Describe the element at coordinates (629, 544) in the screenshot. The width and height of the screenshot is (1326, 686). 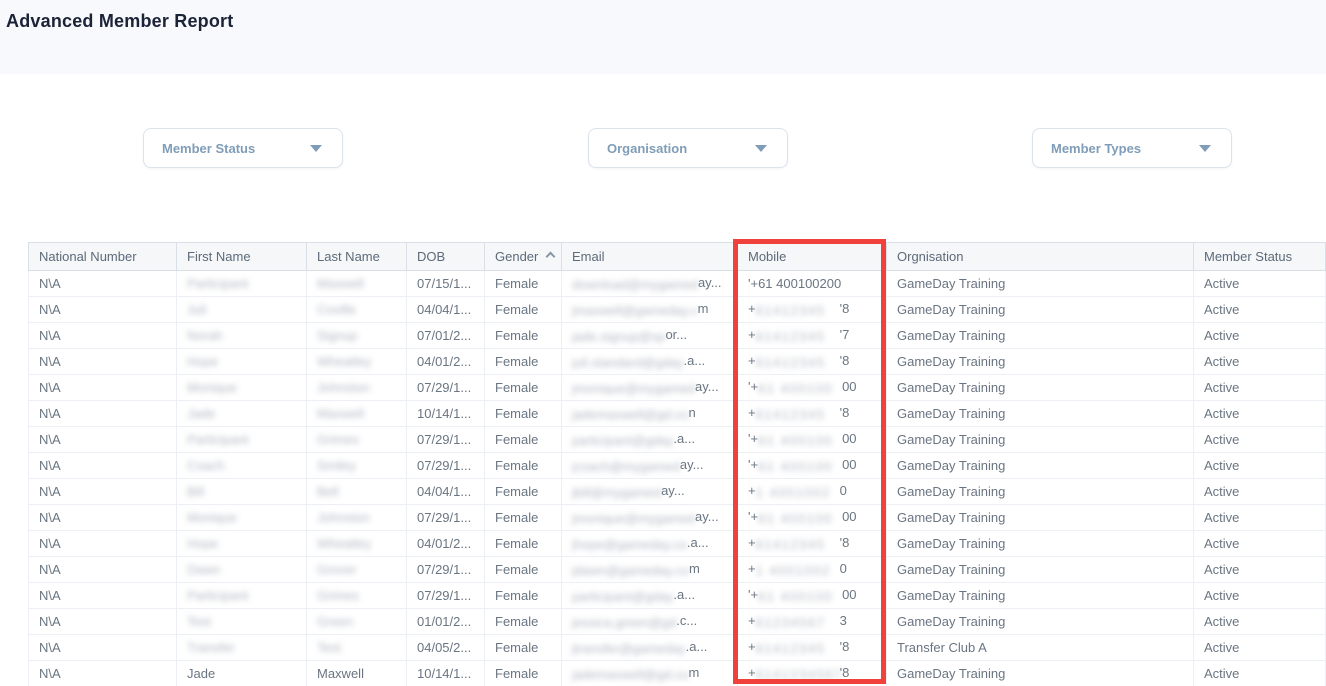
I see `email-redacted-text: jhope@gameday.co` at that location.